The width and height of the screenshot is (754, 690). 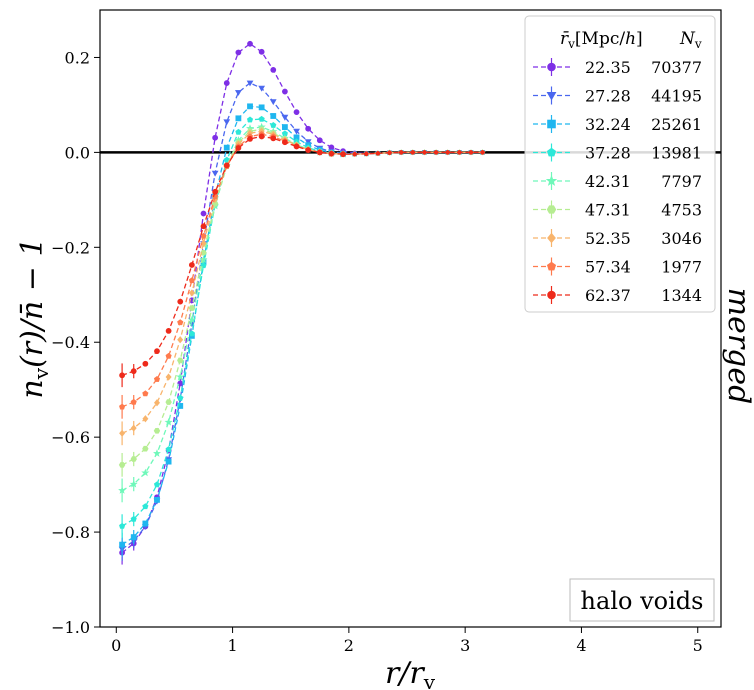 I want to click on legend-radius: 22.35, so click(x=608, y=67).